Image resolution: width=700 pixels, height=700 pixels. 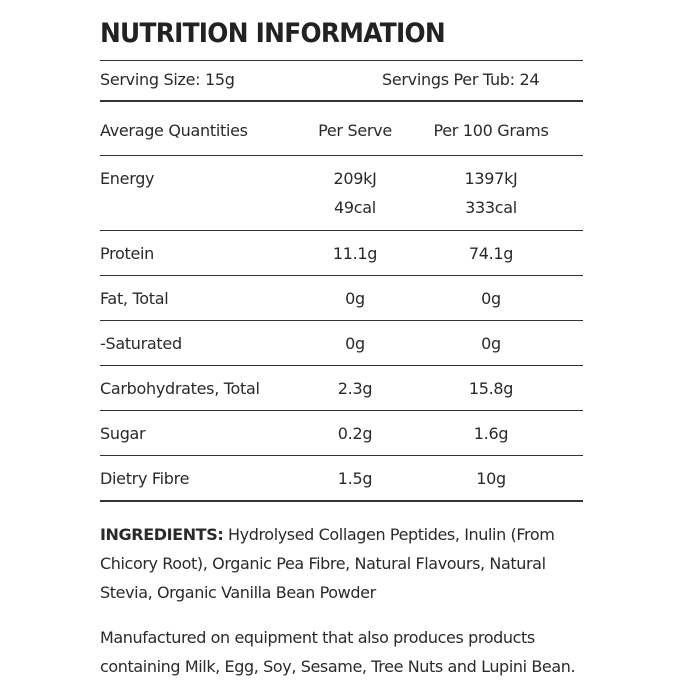 I want to click on cell: 15.8g, so click(x=491, y=388).